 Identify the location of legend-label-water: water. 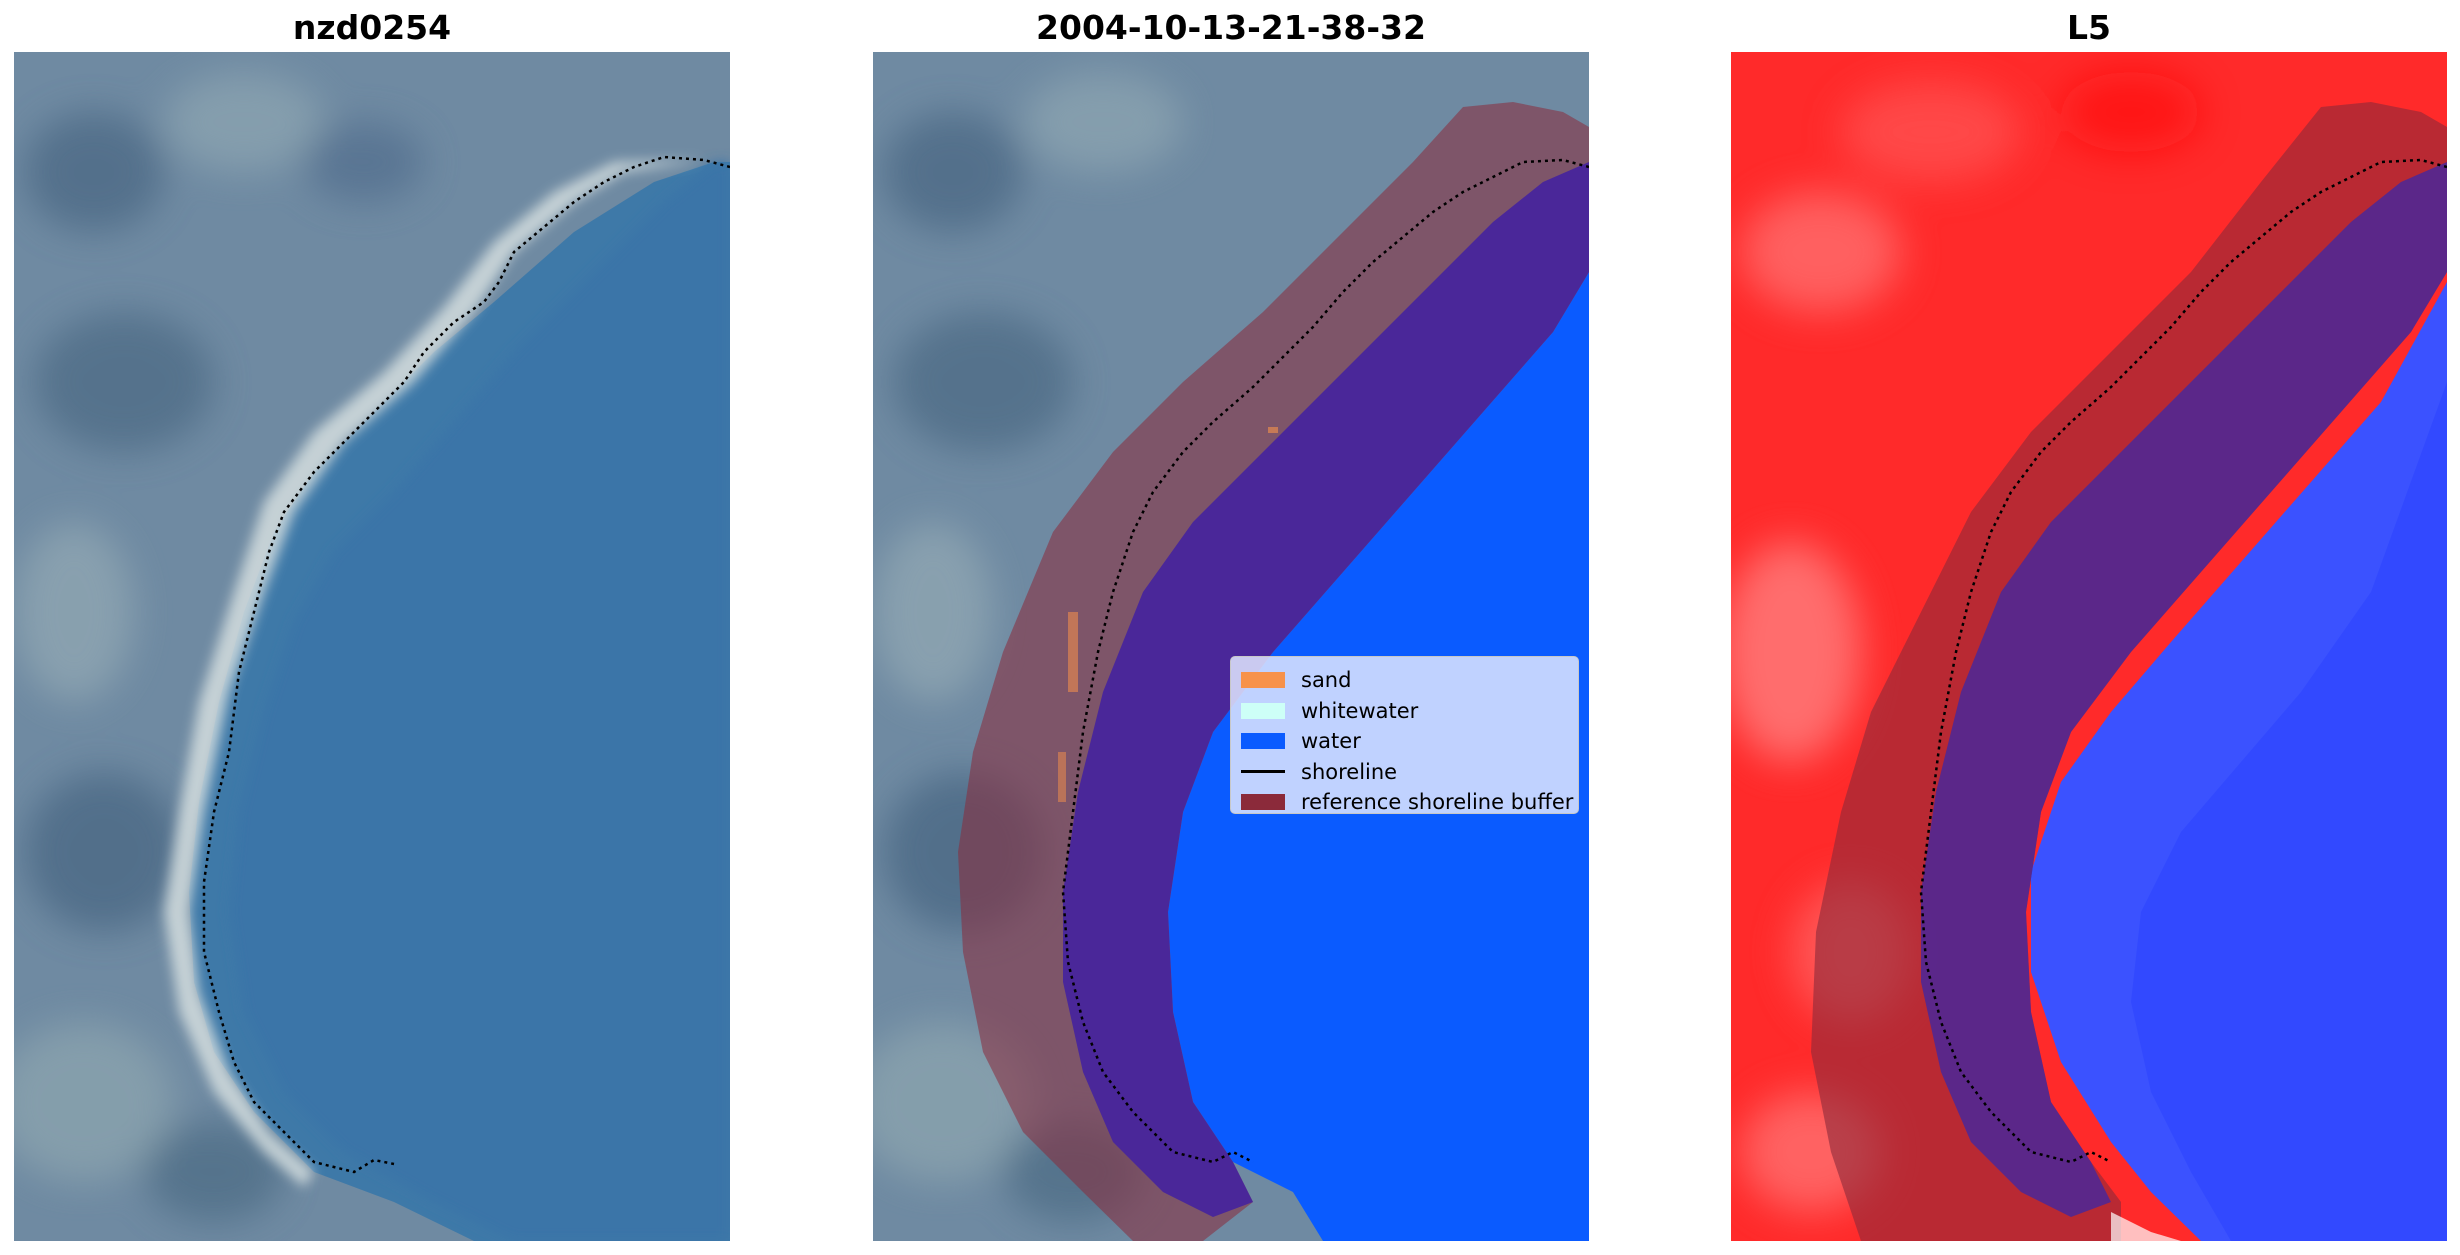
(1331, 741).